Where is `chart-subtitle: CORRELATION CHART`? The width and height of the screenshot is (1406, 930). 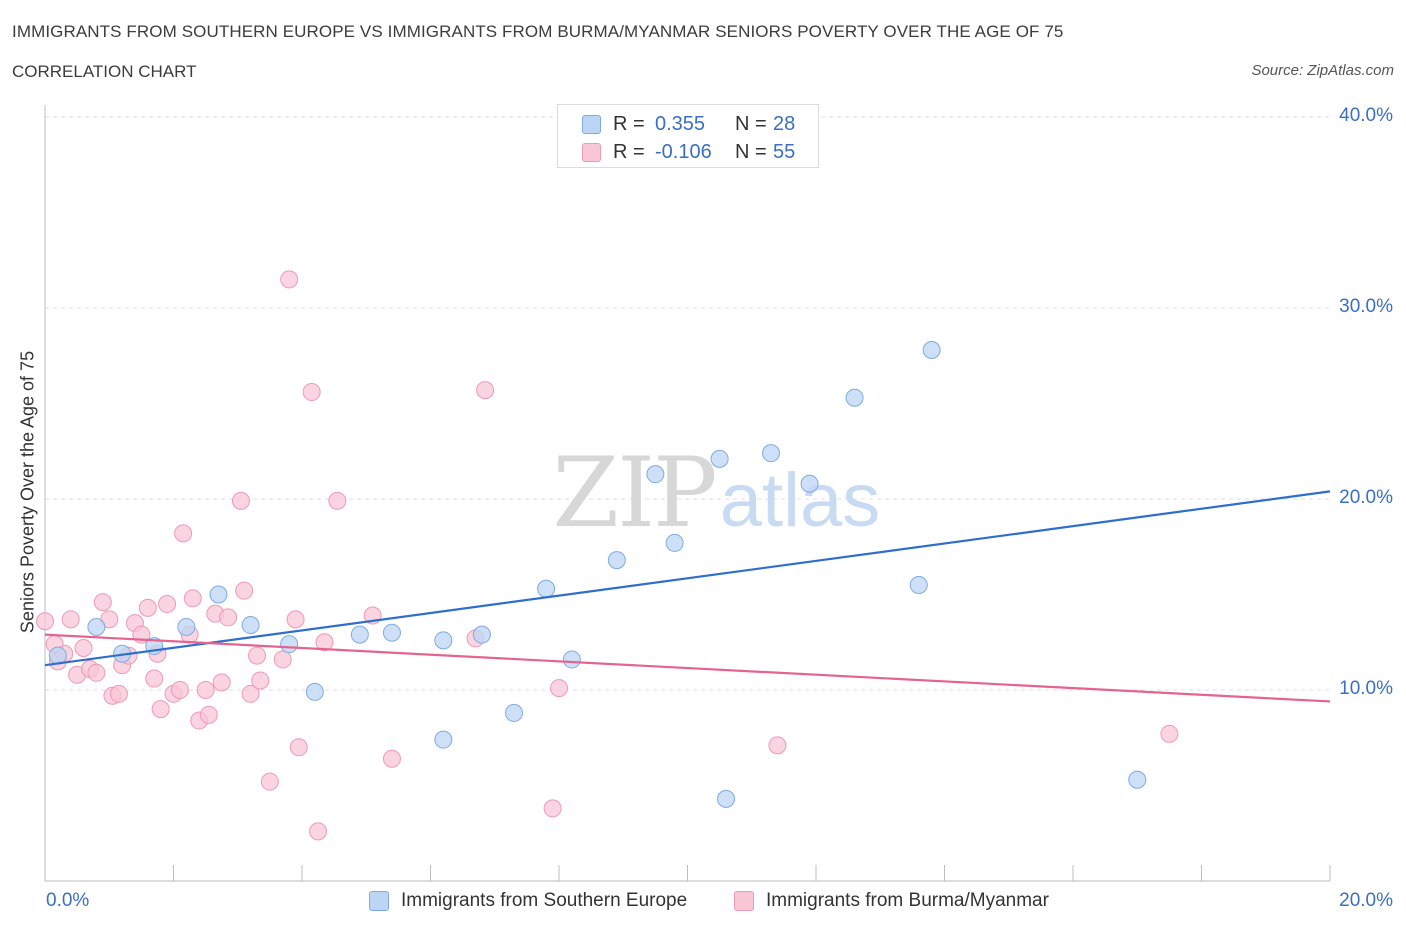 chart-subtitle: CORRELATION CHART is located at coordinates (104, 71).